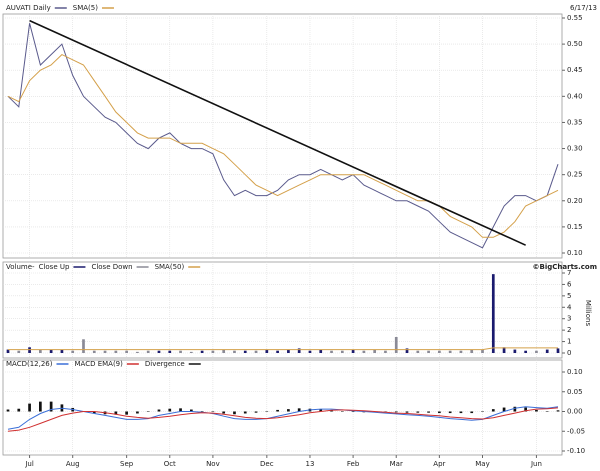 Image resolution: width=600 pixels, height=471 pixels. I want to click on y-tick-label: 0.30, so click(575, 149).